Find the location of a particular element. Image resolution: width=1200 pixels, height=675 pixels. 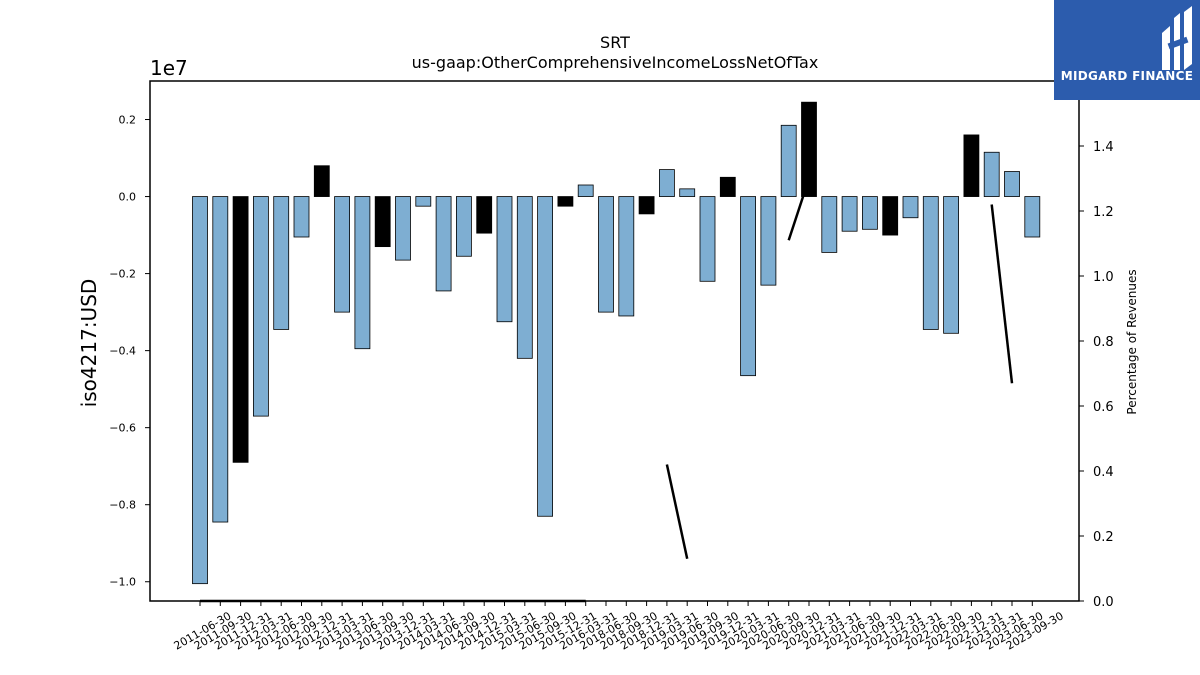

y-tick-label: −1.0 is located at coordinates (122, 582).